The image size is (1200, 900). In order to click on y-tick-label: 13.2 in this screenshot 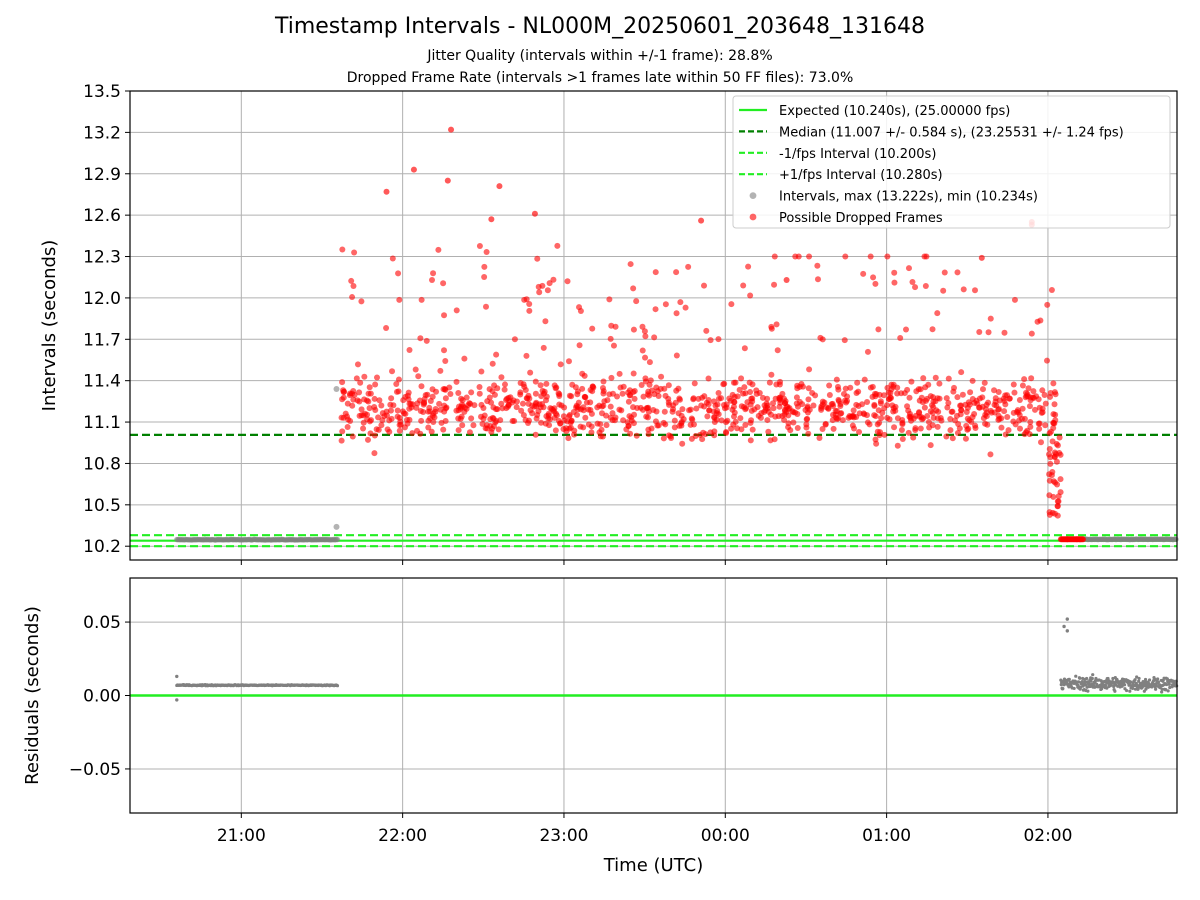, I will do `click(102, 133)`.